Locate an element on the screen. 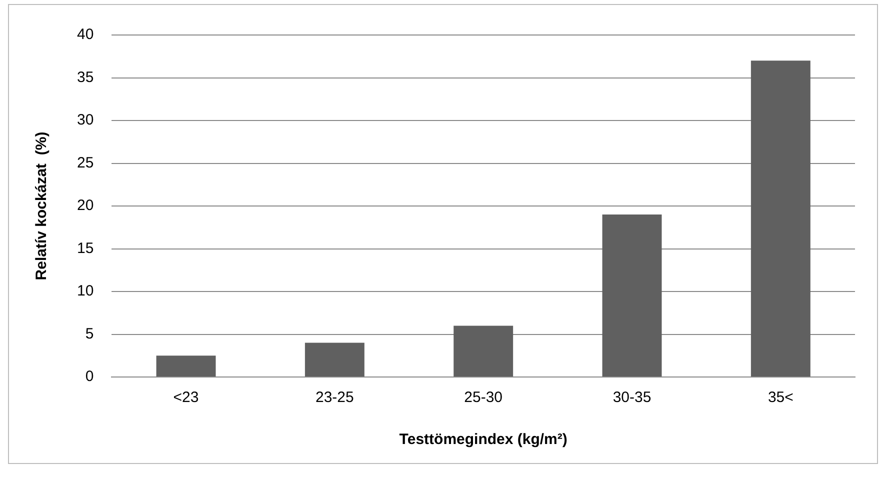  y-tick-label: 0 is located at coordinates (89, 377).